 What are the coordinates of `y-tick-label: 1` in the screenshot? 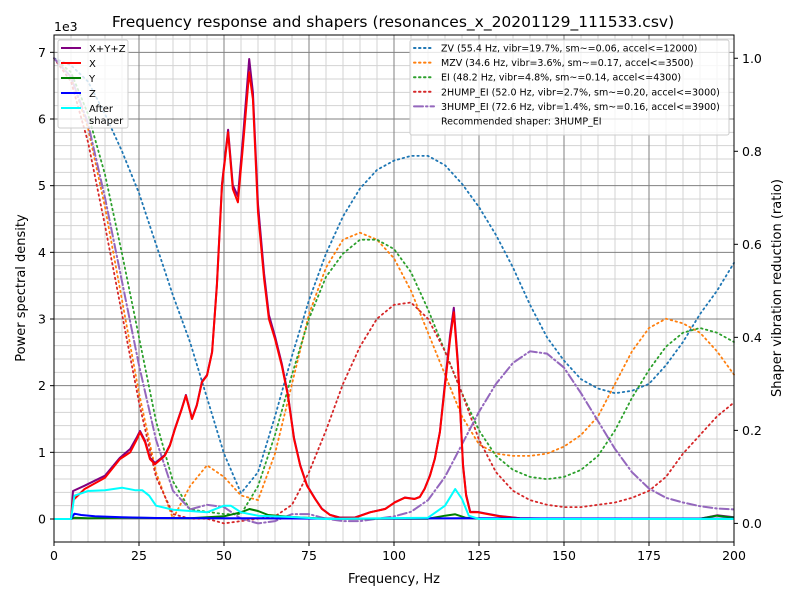 It's located at (42, 452).